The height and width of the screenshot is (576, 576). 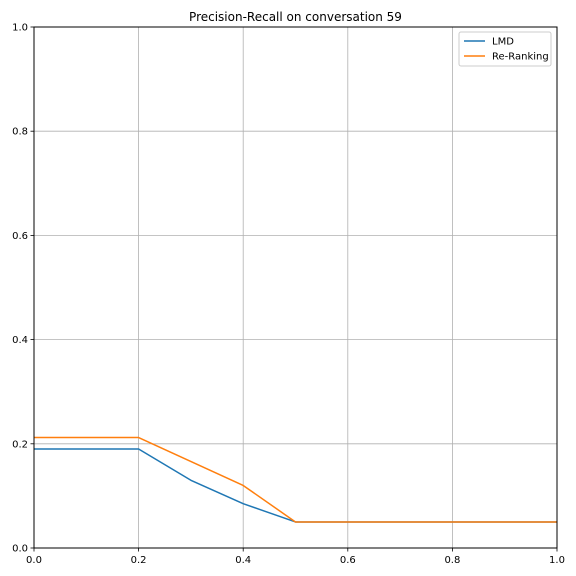 What do you see at coordinates (452, 560) in the screenshot?
I see `x-tick-label: 0.8` at bounding box center [452, 560].